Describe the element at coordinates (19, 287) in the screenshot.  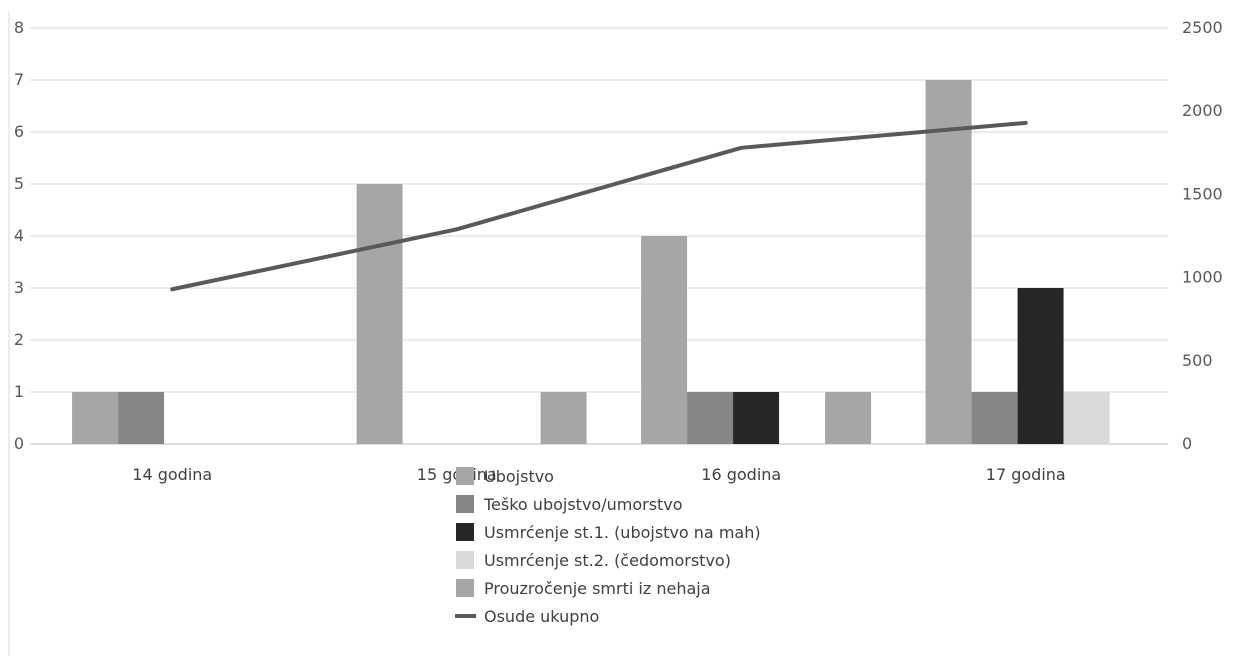
I see `left-tick-label-3: 3` at that location.